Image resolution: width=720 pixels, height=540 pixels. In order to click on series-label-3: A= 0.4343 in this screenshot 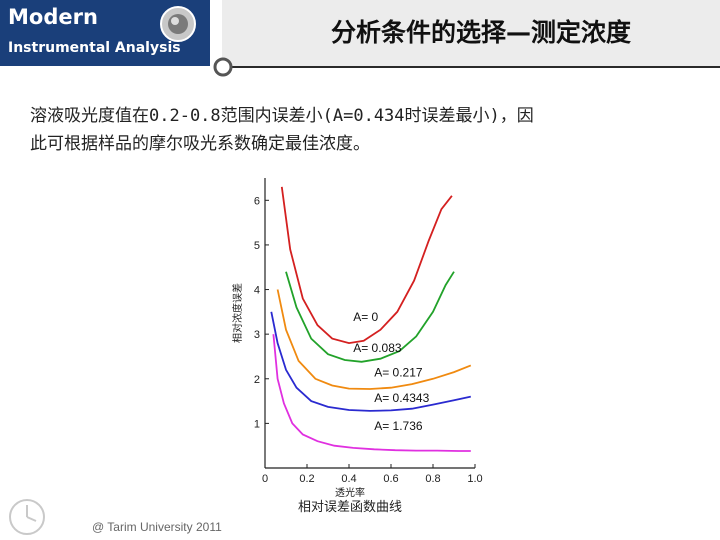, I will do `click(401, 398)`.